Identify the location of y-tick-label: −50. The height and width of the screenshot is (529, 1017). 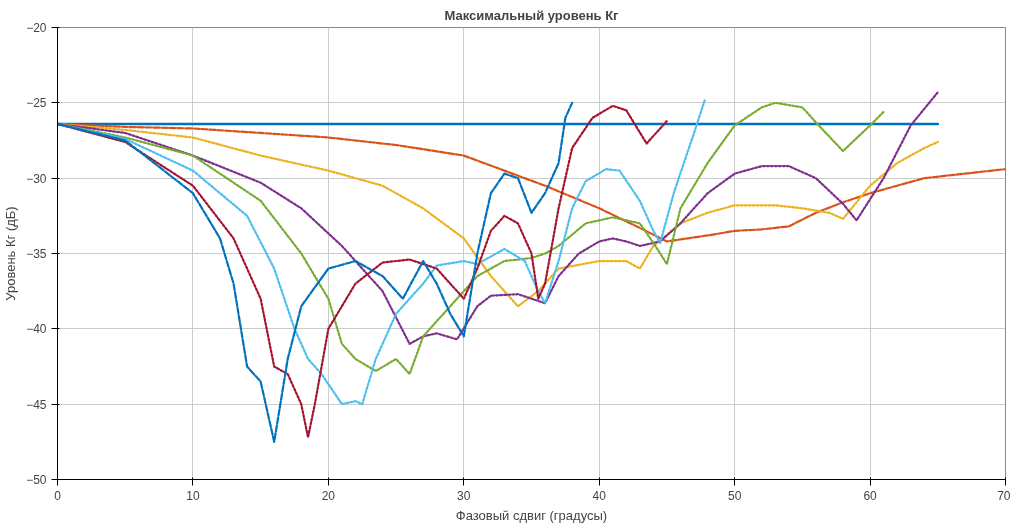
(36, 480).